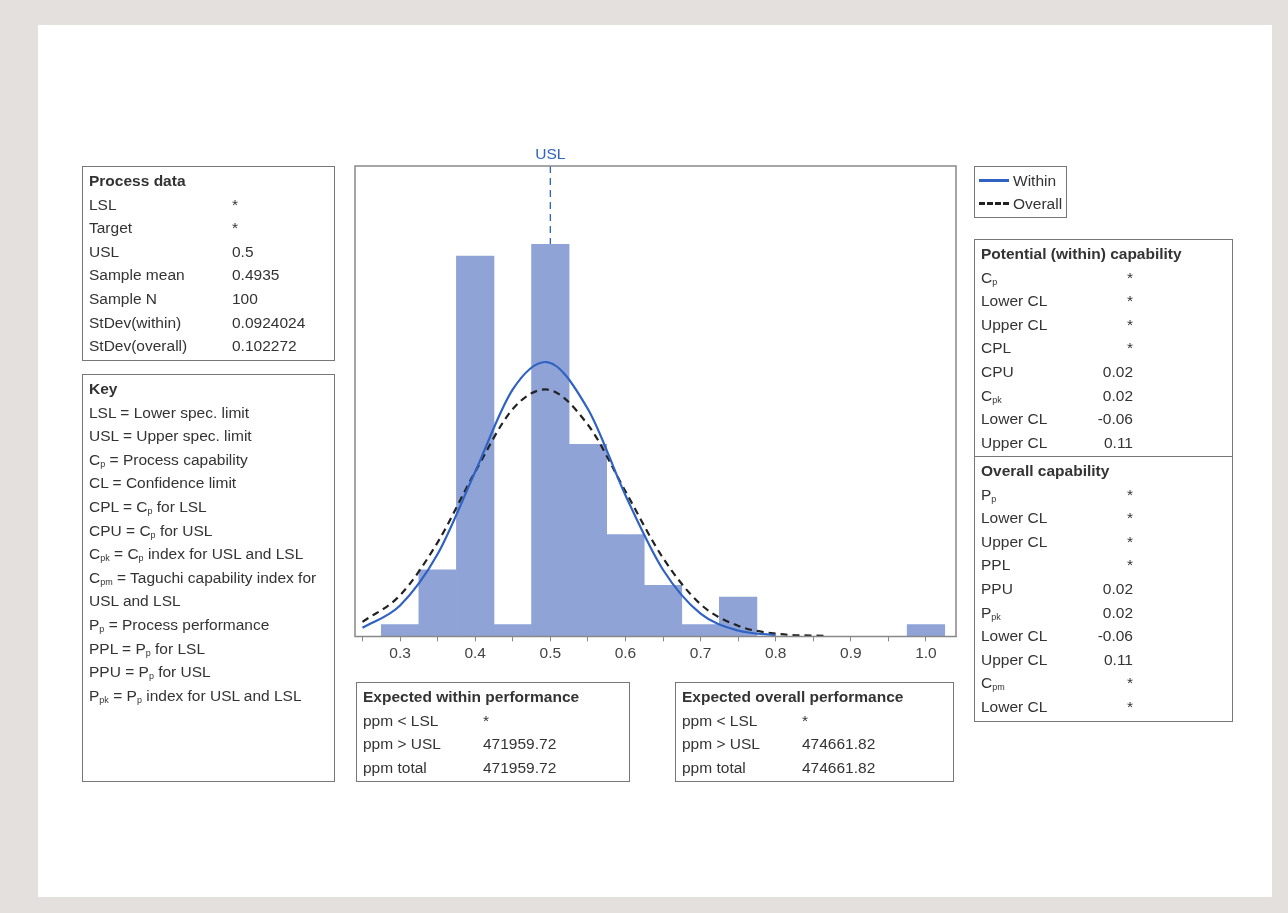  I want to click on ref-line-label: USL, so click(550, 153).